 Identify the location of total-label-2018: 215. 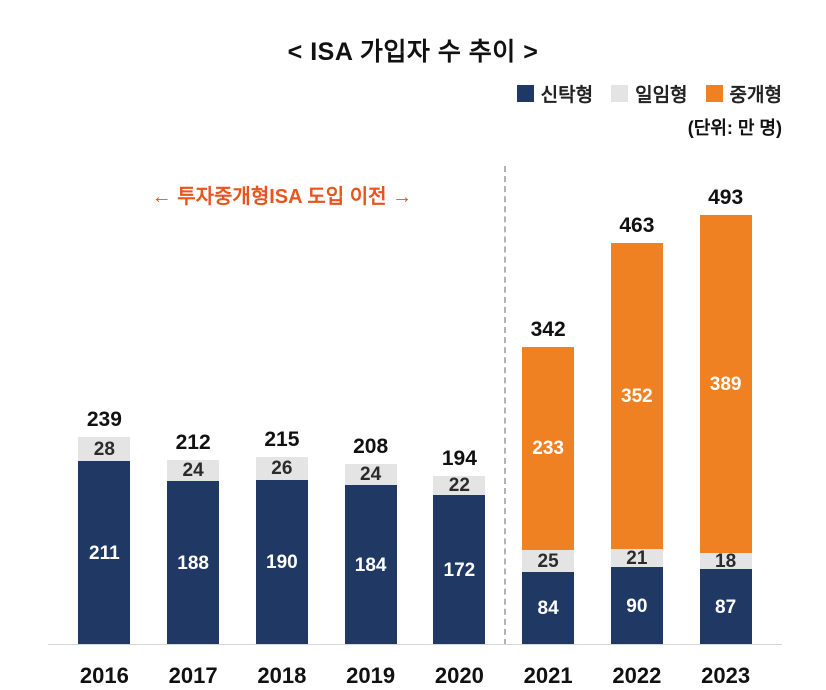
(282, 439).